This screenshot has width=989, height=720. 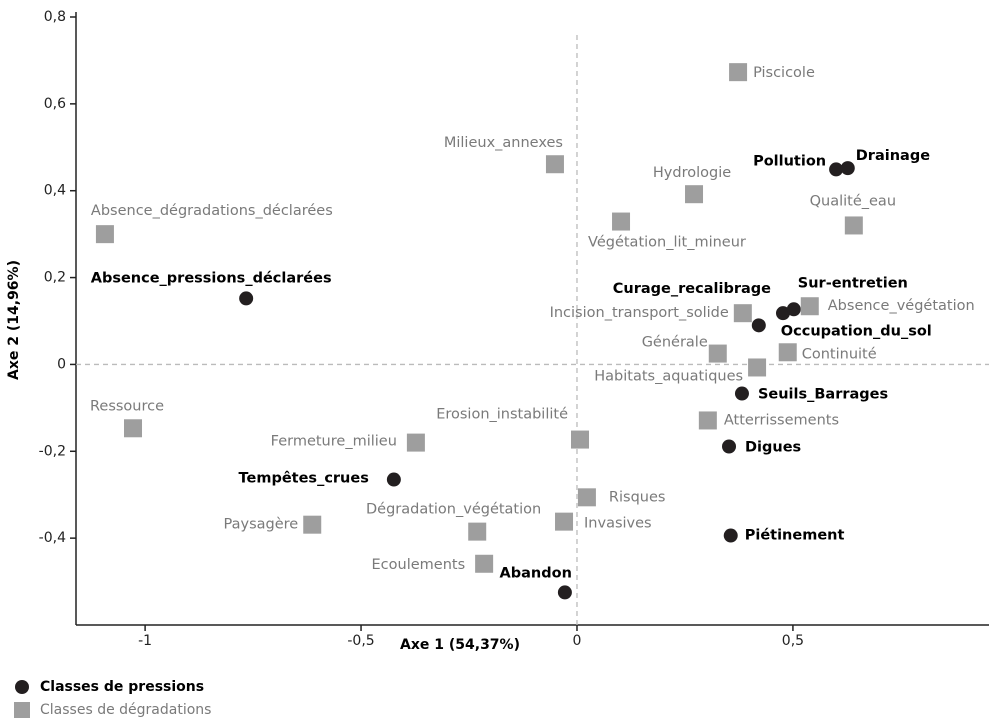 I want to click on point-label: Milieux_annexes, so click(x=503, y=143).